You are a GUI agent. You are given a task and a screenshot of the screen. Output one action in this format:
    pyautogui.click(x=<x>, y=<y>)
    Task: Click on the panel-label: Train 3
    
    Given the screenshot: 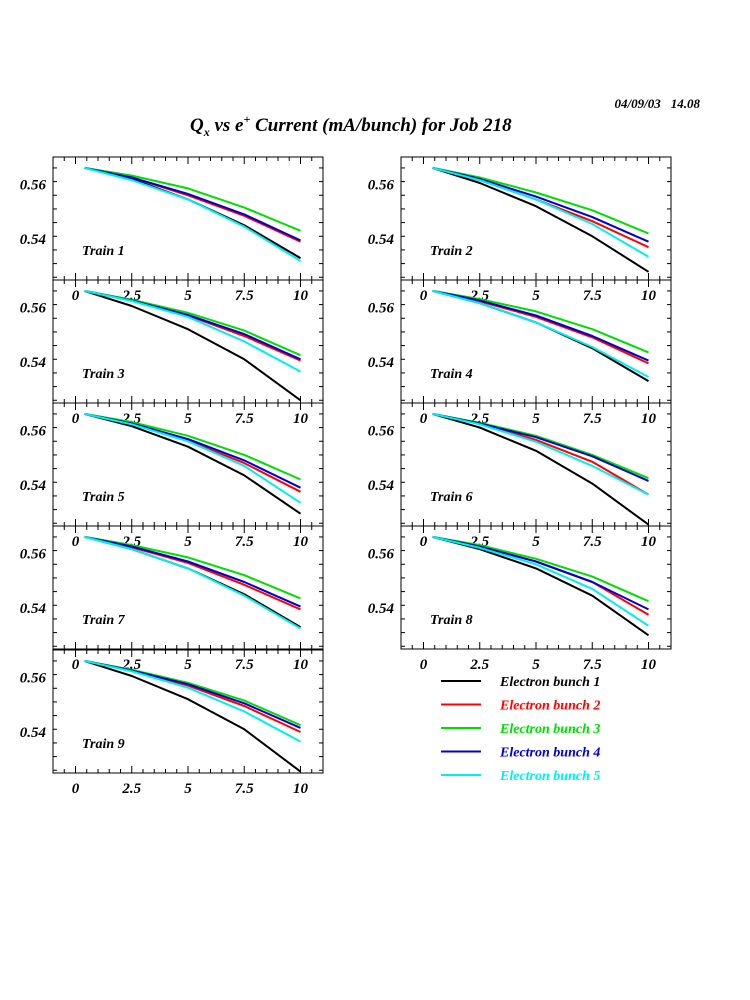 What is the action you would take?
    pyautogui.click(x=103, y=374)
    